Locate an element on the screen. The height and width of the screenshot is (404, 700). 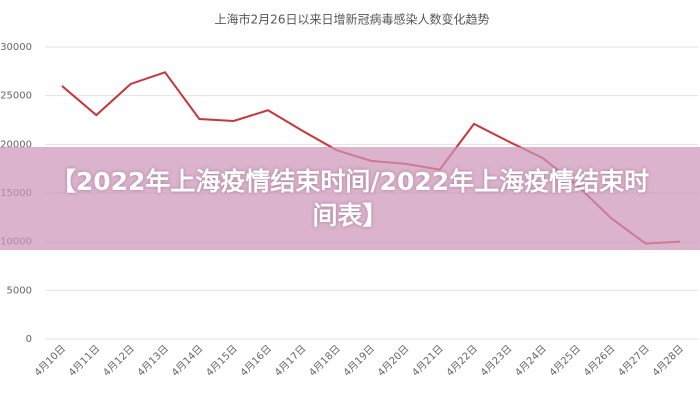
x-tick-label: 4月21日 is located at coordinates (428, 361).